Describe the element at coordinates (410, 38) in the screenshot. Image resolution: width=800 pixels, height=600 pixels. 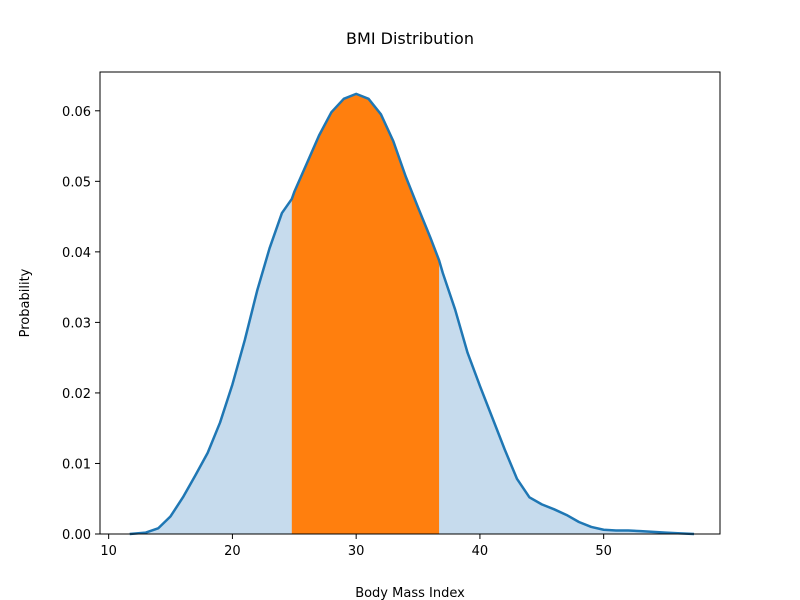
I see `chart-title: BMI Distribution` at that location.